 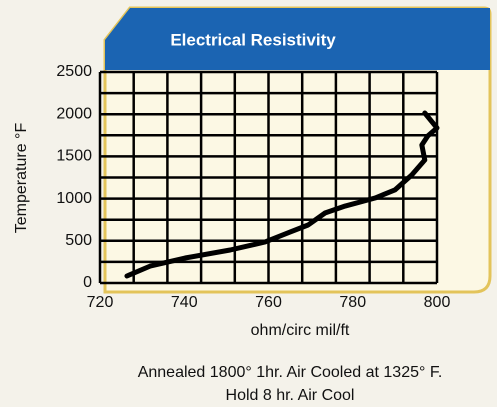 What do you see at coordinates (87, 282) in the screenshot?
I see `y-tick-label: 0` at bounding box center [87, 282].